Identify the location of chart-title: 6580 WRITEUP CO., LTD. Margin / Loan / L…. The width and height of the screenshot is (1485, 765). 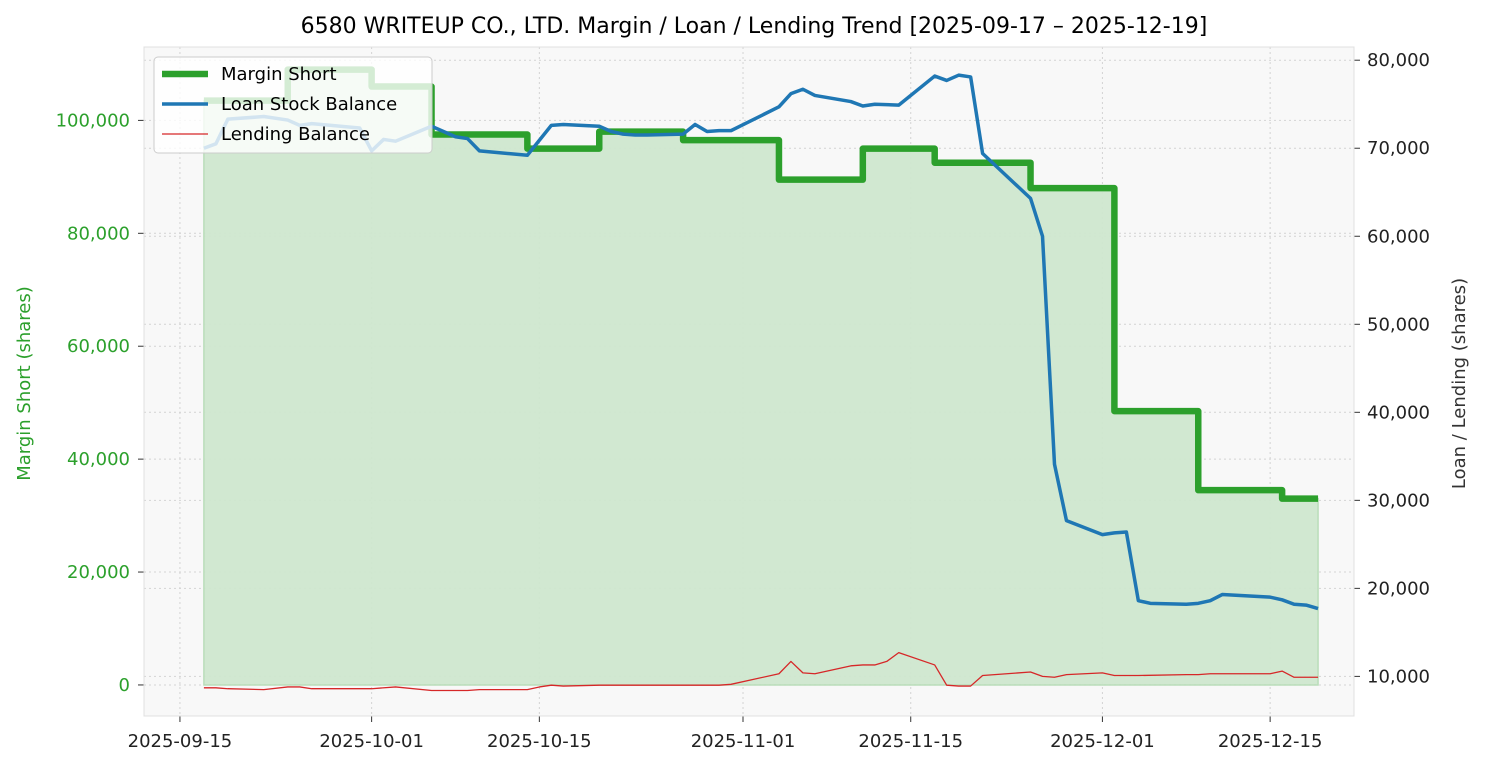
(754, 26).